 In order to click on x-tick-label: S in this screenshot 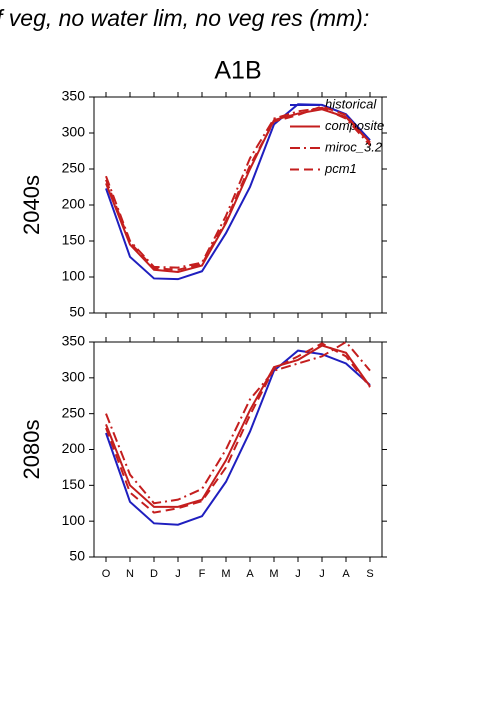, I will do `click(369, 574)`.